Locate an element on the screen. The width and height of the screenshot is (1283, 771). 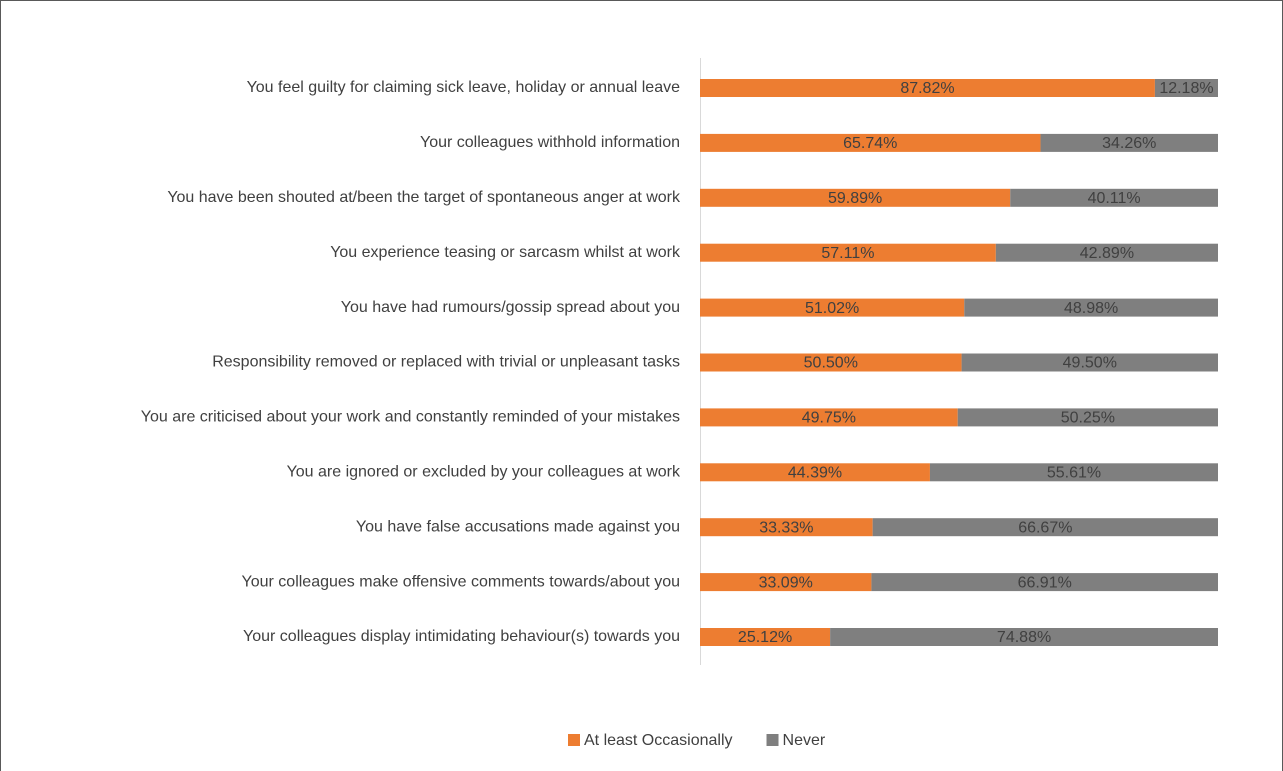
data-label: 57.11% is located at coordinates (847, 253).